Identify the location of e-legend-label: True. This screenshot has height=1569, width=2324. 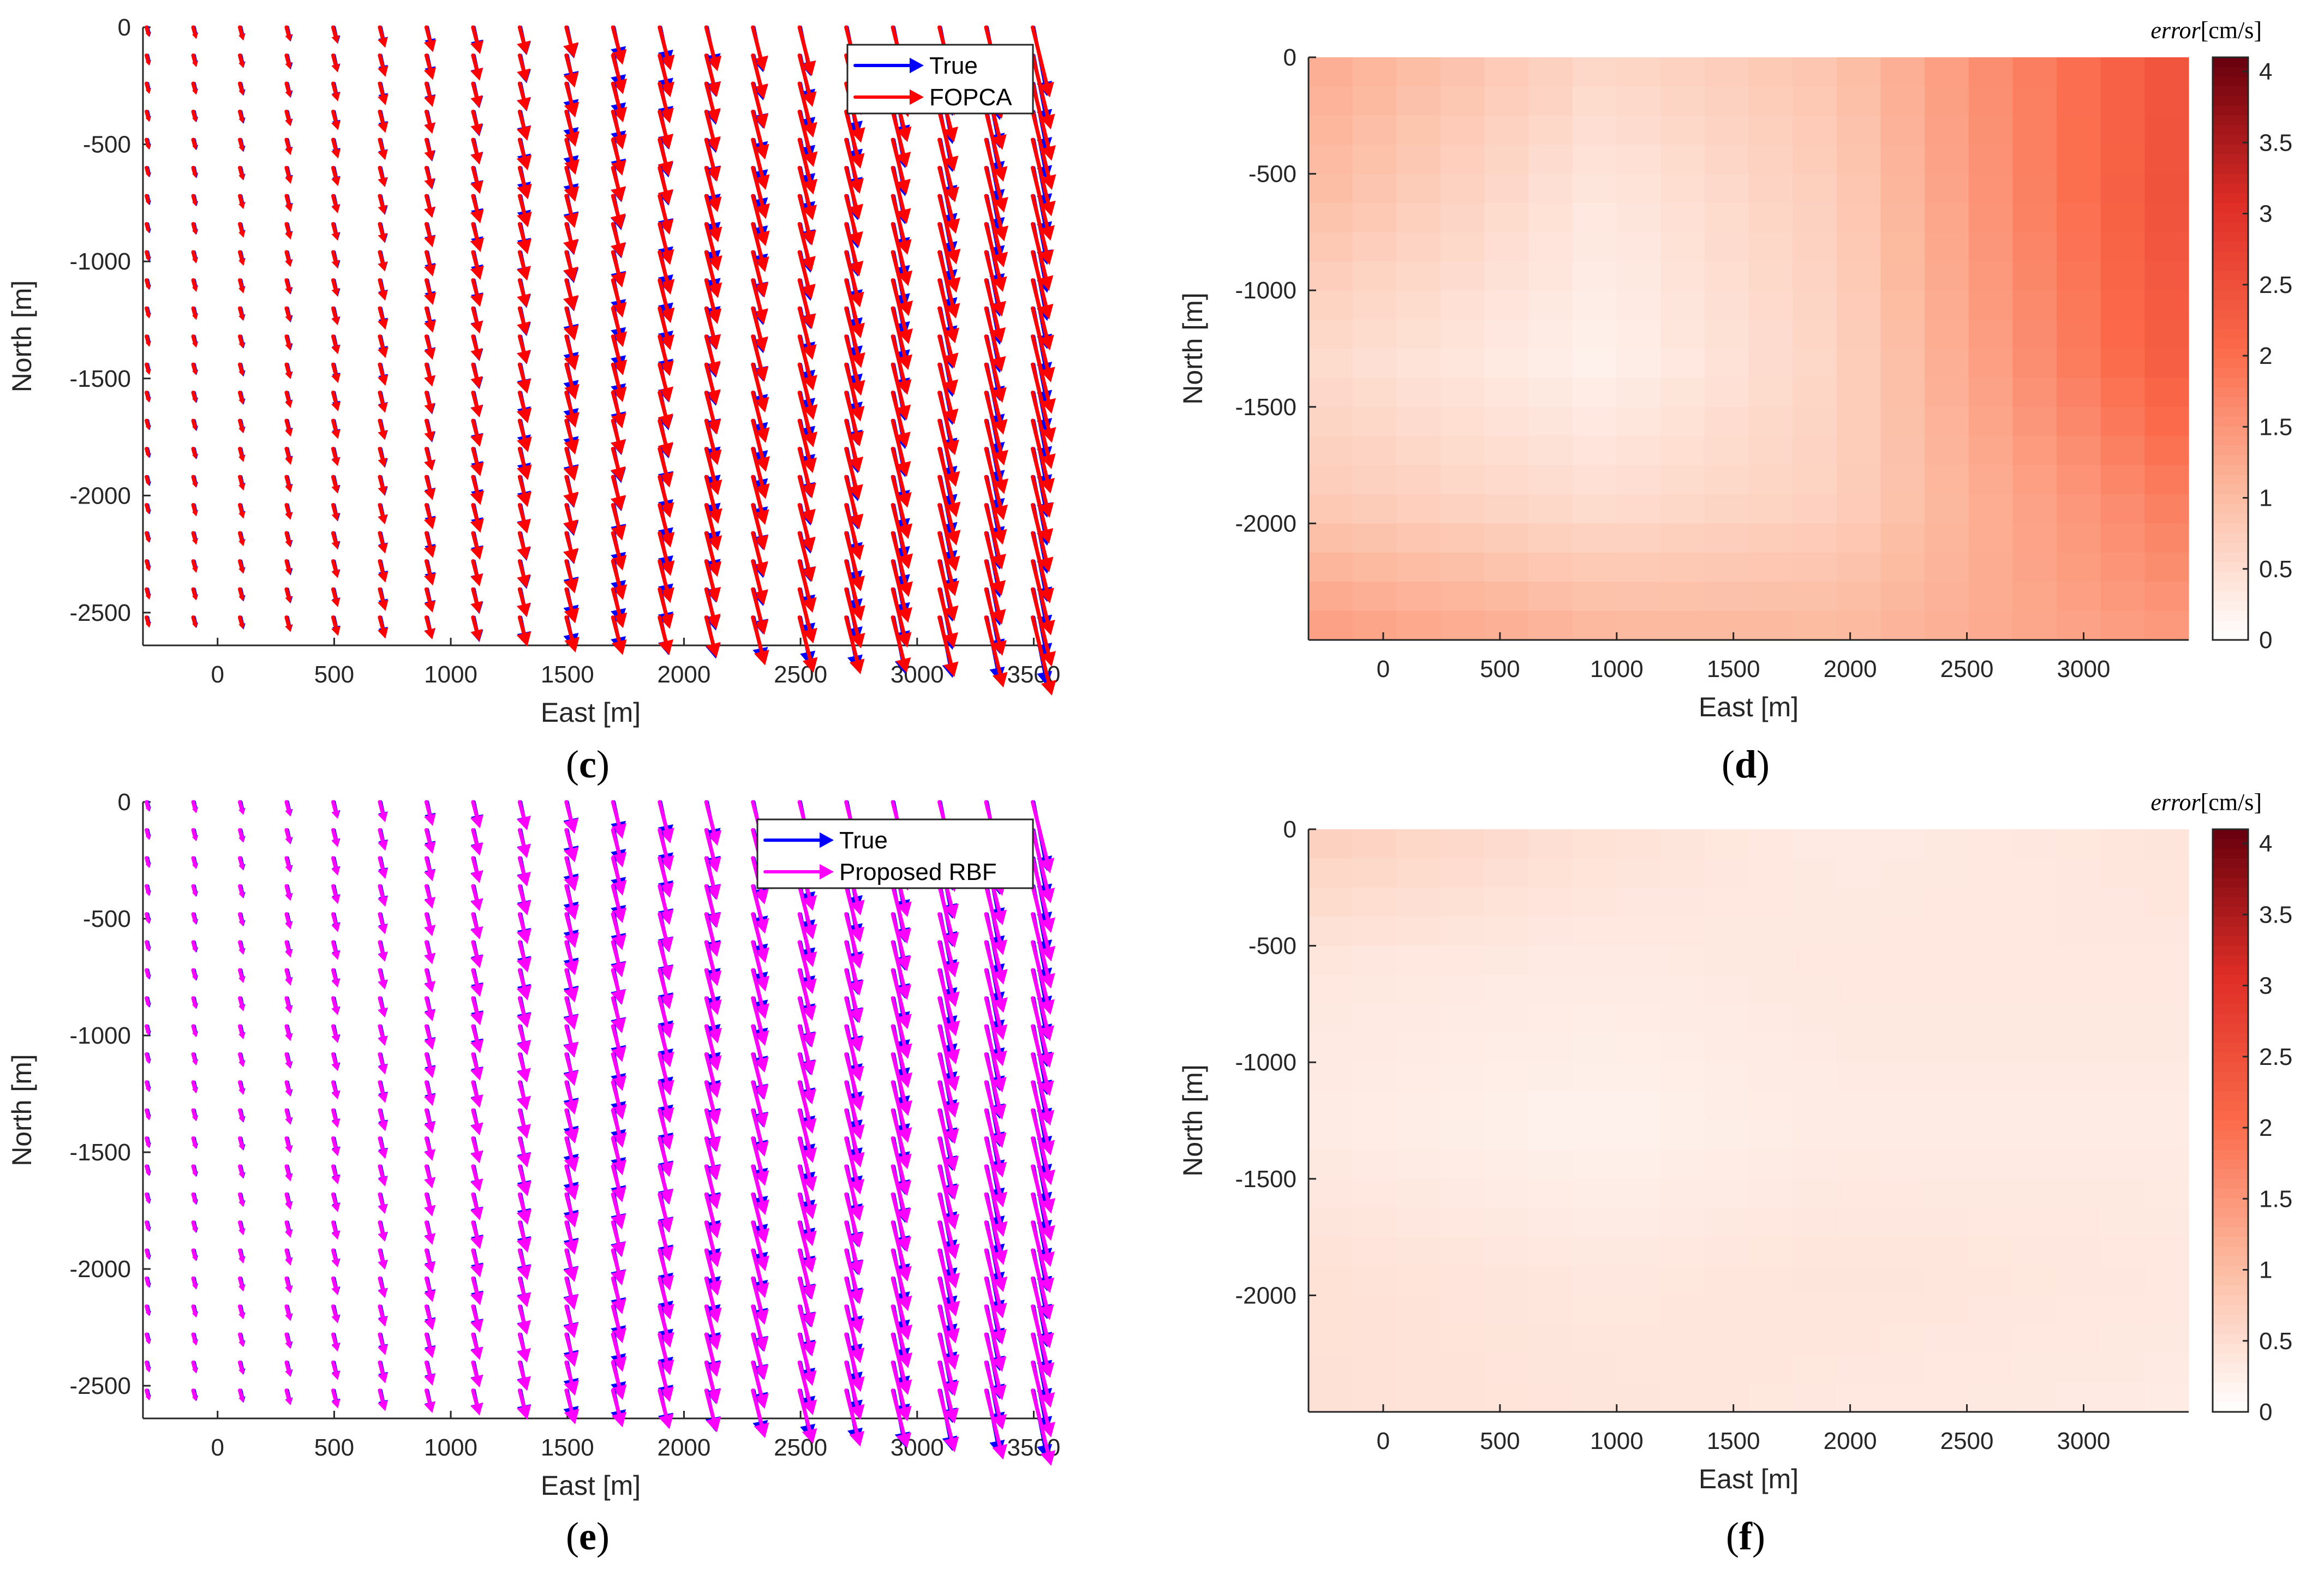
(863, 840).